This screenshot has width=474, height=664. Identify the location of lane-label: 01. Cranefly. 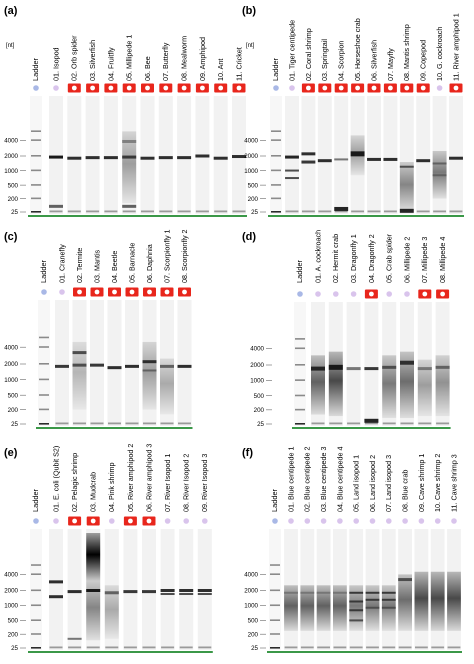
(61, 263).